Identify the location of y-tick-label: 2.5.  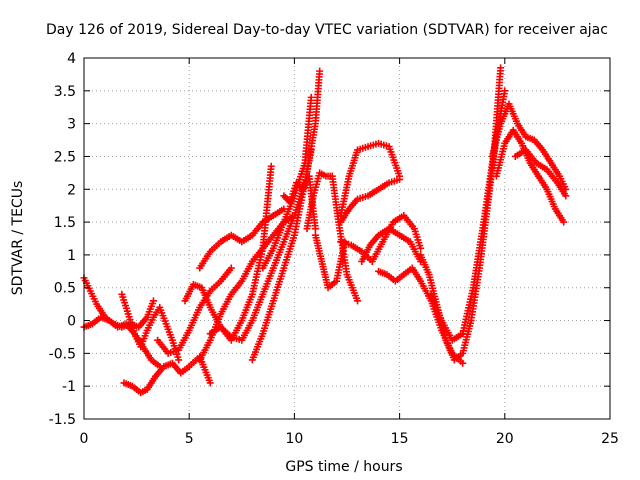
(65, 157).